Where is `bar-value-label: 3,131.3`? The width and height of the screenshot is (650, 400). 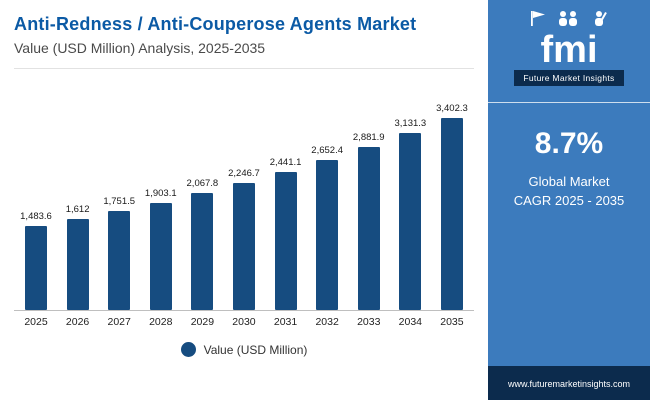
bar-value-label: 3,131.3 is located at coordinates (410, 123).